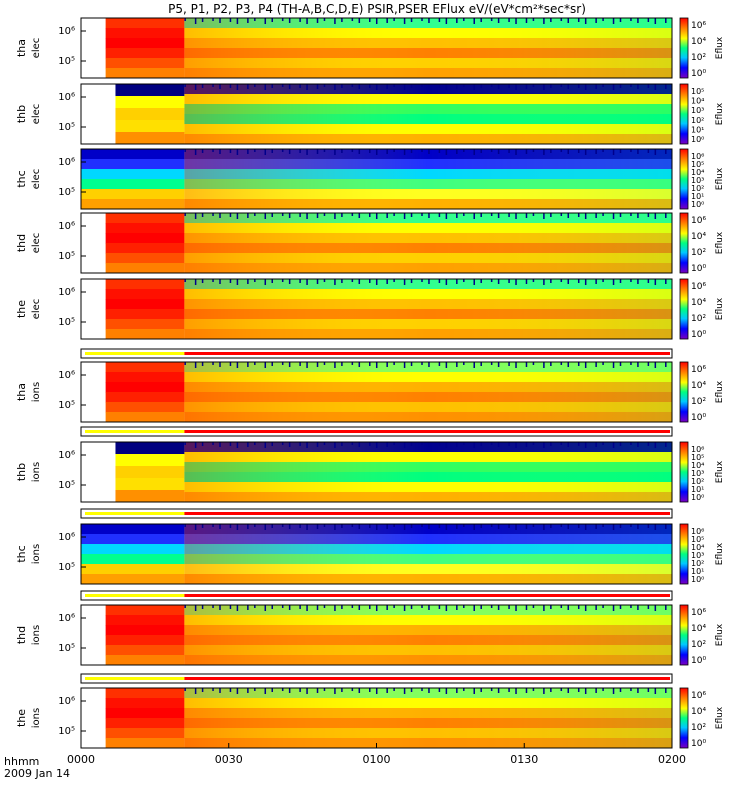  What do you see at coordinates (21, 472) in the screenshot?
I see `panel-probe-label: thb` at bounding box center [21, 472].